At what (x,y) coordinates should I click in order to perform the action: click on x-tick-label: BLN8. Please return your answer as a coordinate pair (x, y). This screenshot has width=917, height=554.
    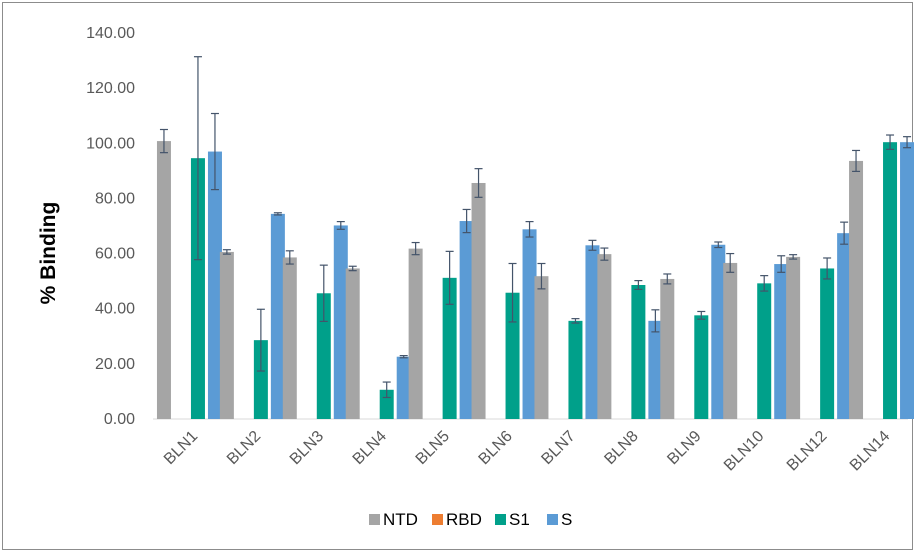
    Looking at the image, I should click on (621, 448).